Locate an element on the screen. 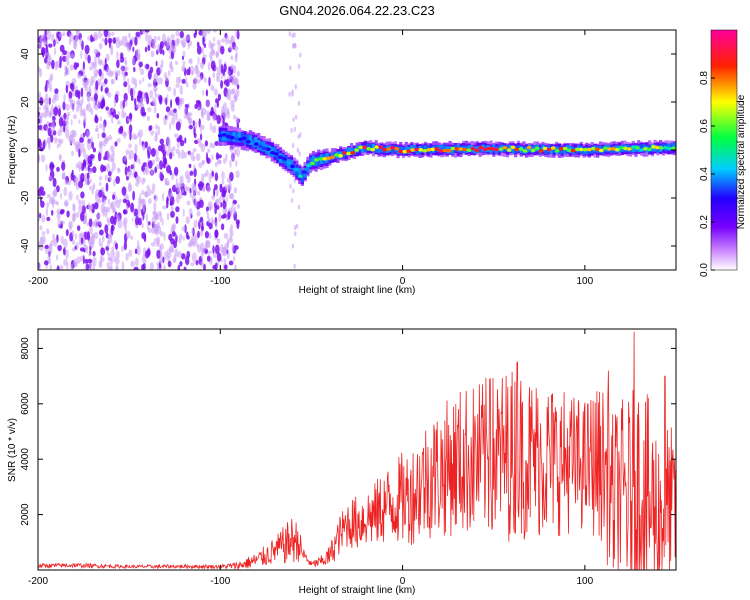  spectrogram-y-label: Frequency (Hz) is located at coordinates (12, 150).